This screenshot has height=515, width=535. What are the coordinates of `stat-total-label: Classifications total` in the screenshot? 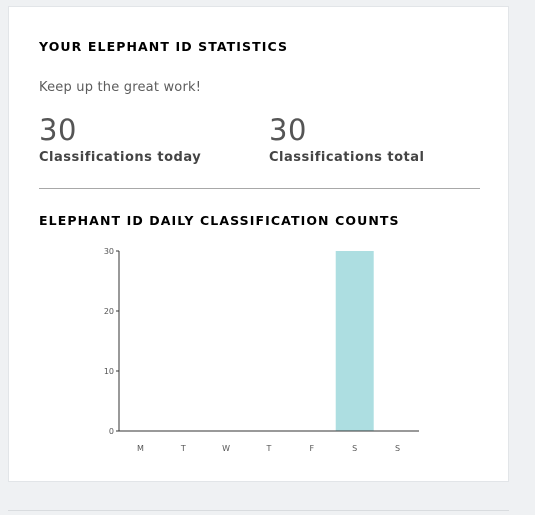 It's located at (347, 157).